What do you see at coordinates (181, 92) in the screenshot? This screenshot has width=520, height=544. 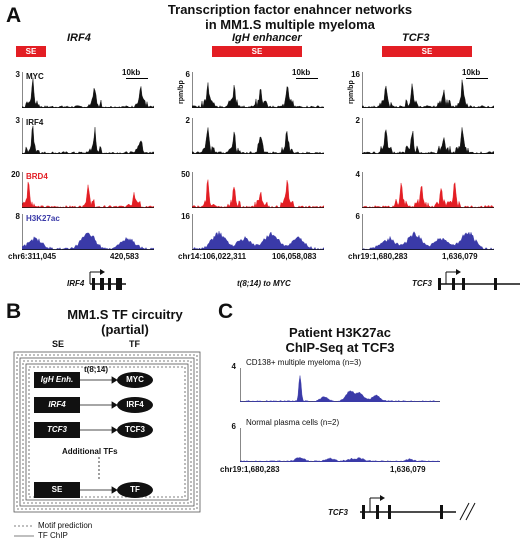 I see `ylabel-1: rpm/bp` at bounding box center [181, 92].